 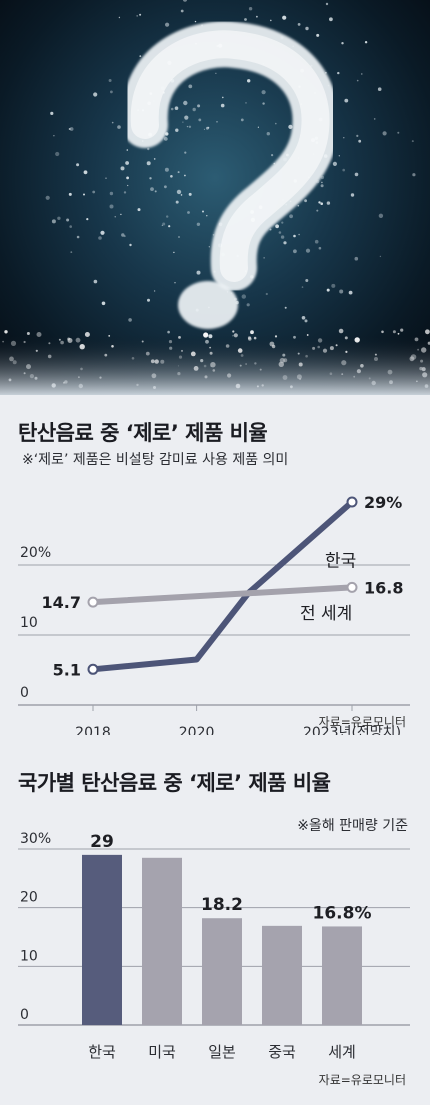 I want to click on bar-value-label: 18.2, so click(x=222, y=905).